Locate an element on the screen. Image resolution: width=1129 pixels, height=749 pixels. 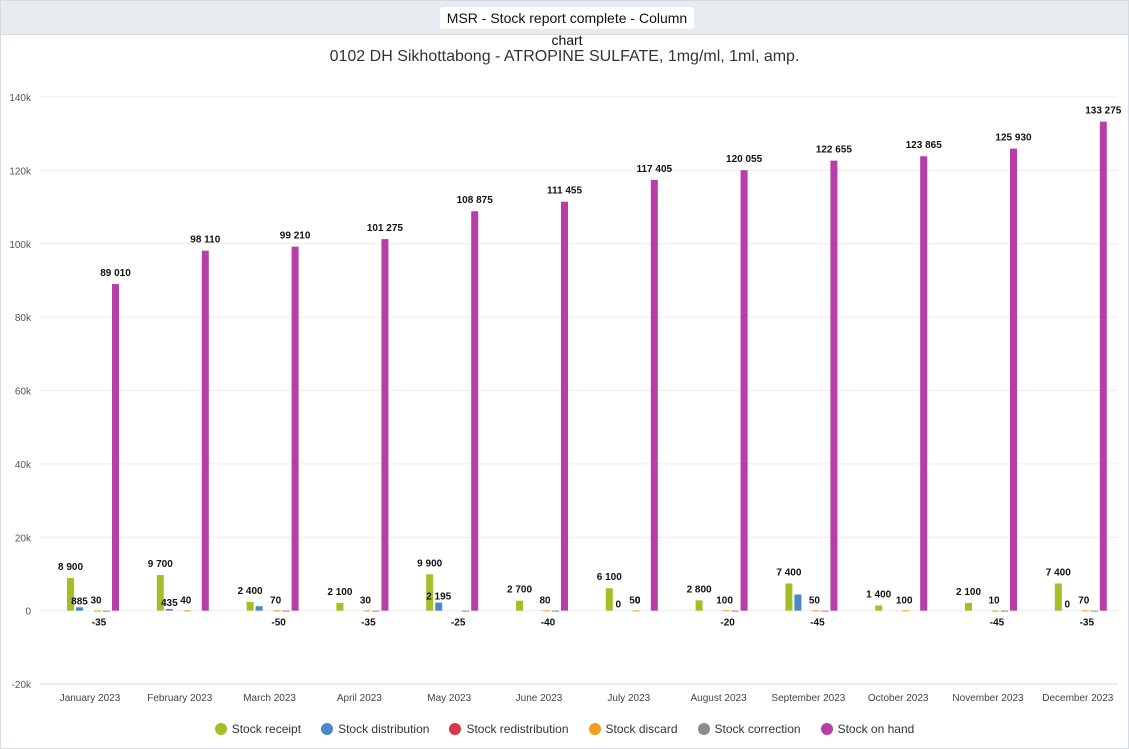
y-tick-label: 40k is located at coordinates (23, 465).